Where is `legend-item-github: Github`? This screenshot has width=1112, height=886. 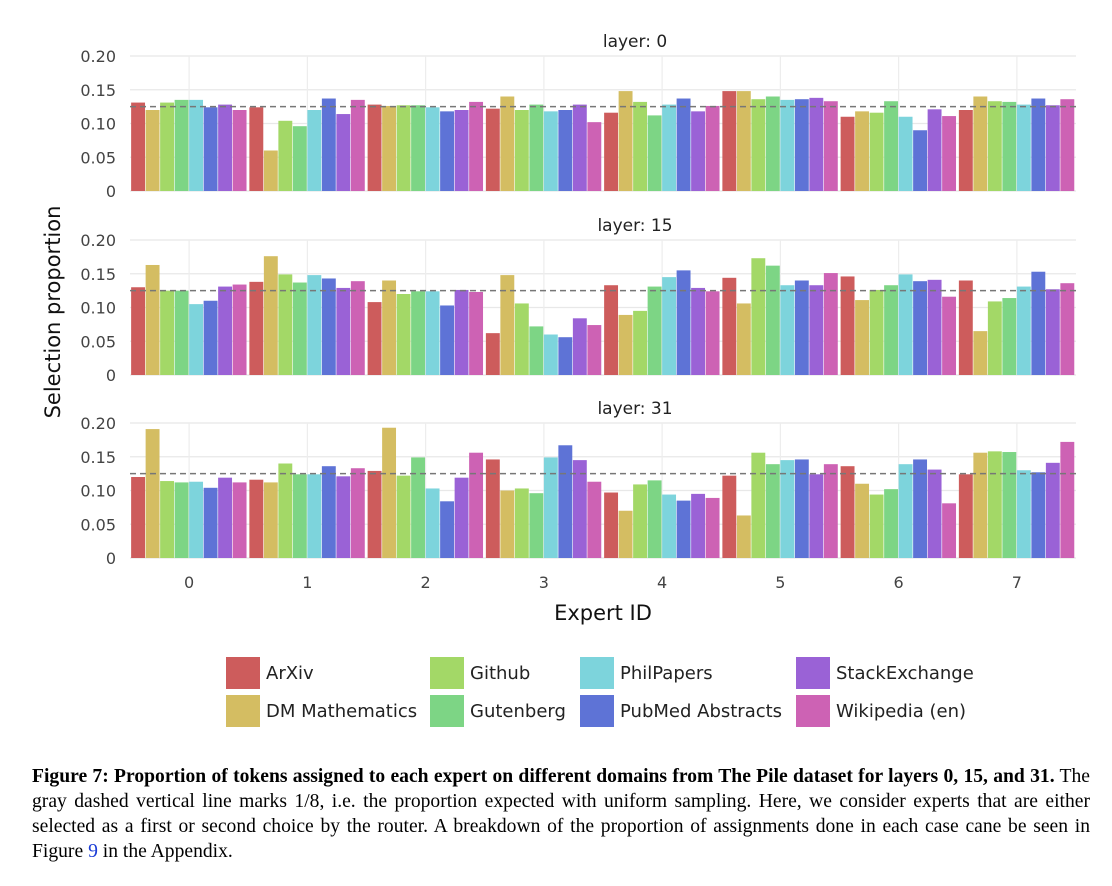 legend-item-github: Github is located at coordinates (480, 673).